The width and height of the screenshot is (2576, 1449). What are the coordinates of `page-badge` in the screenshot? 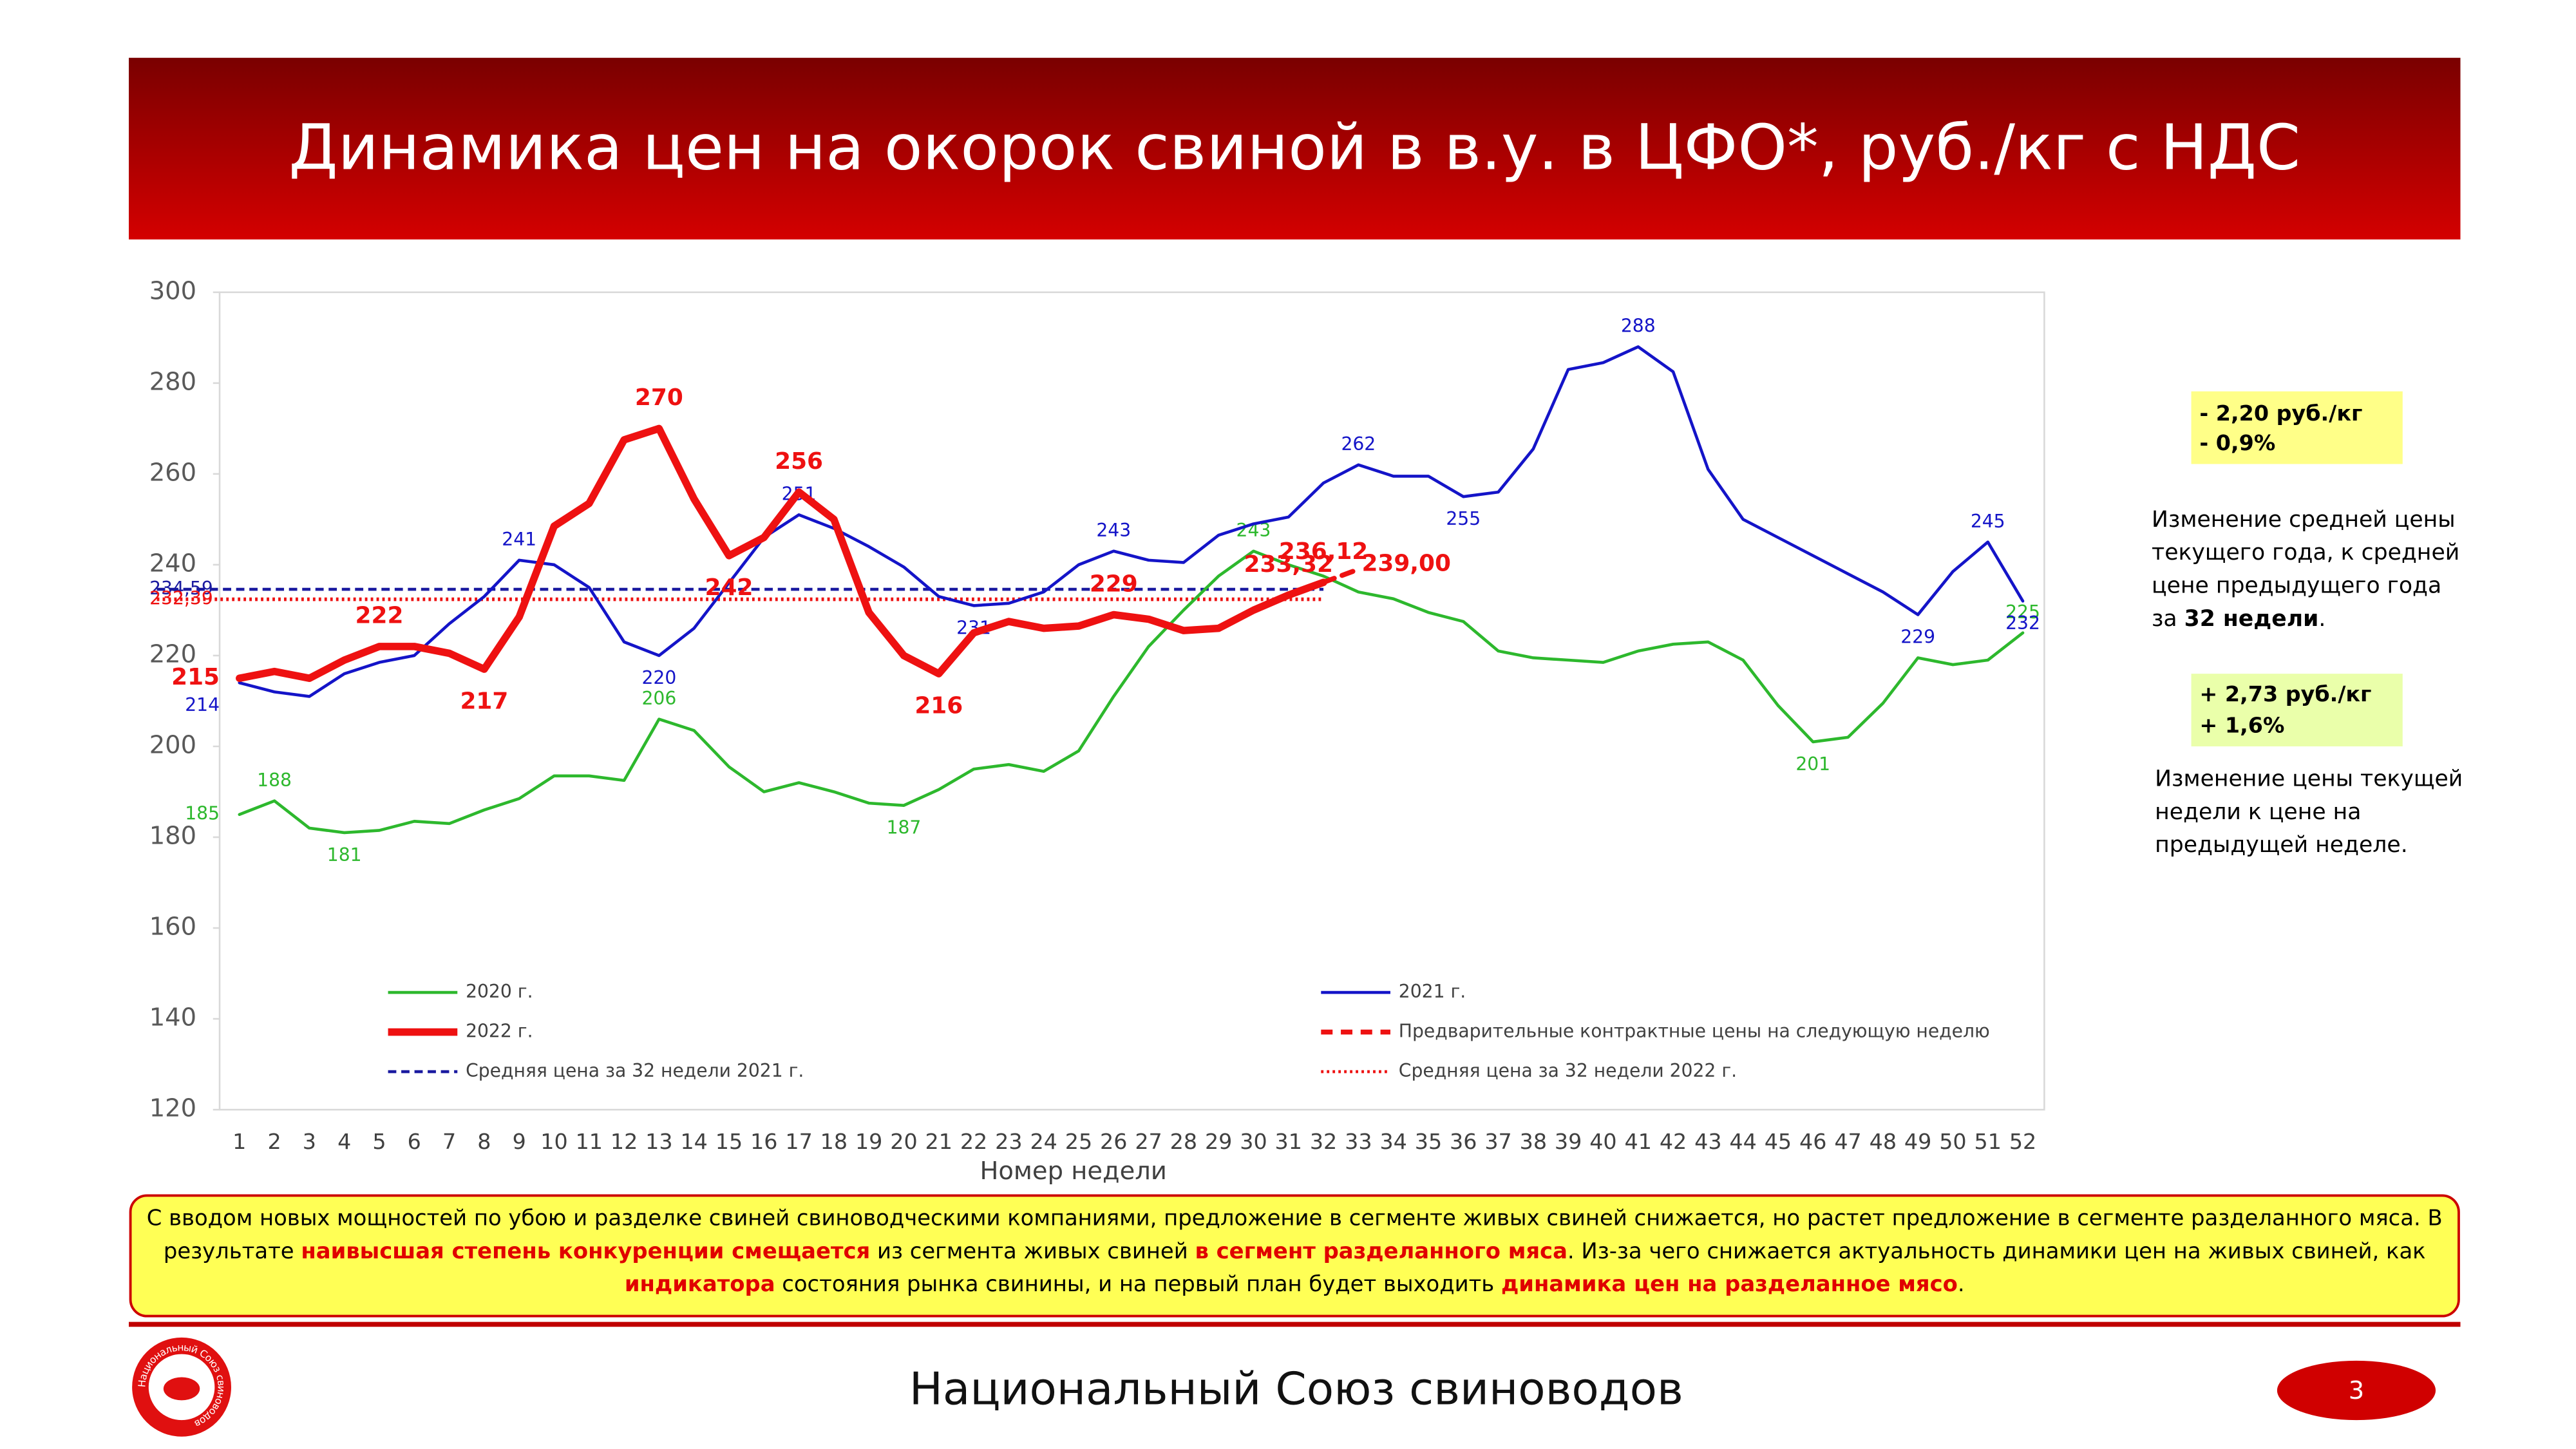 It's located at (2357, 1390).